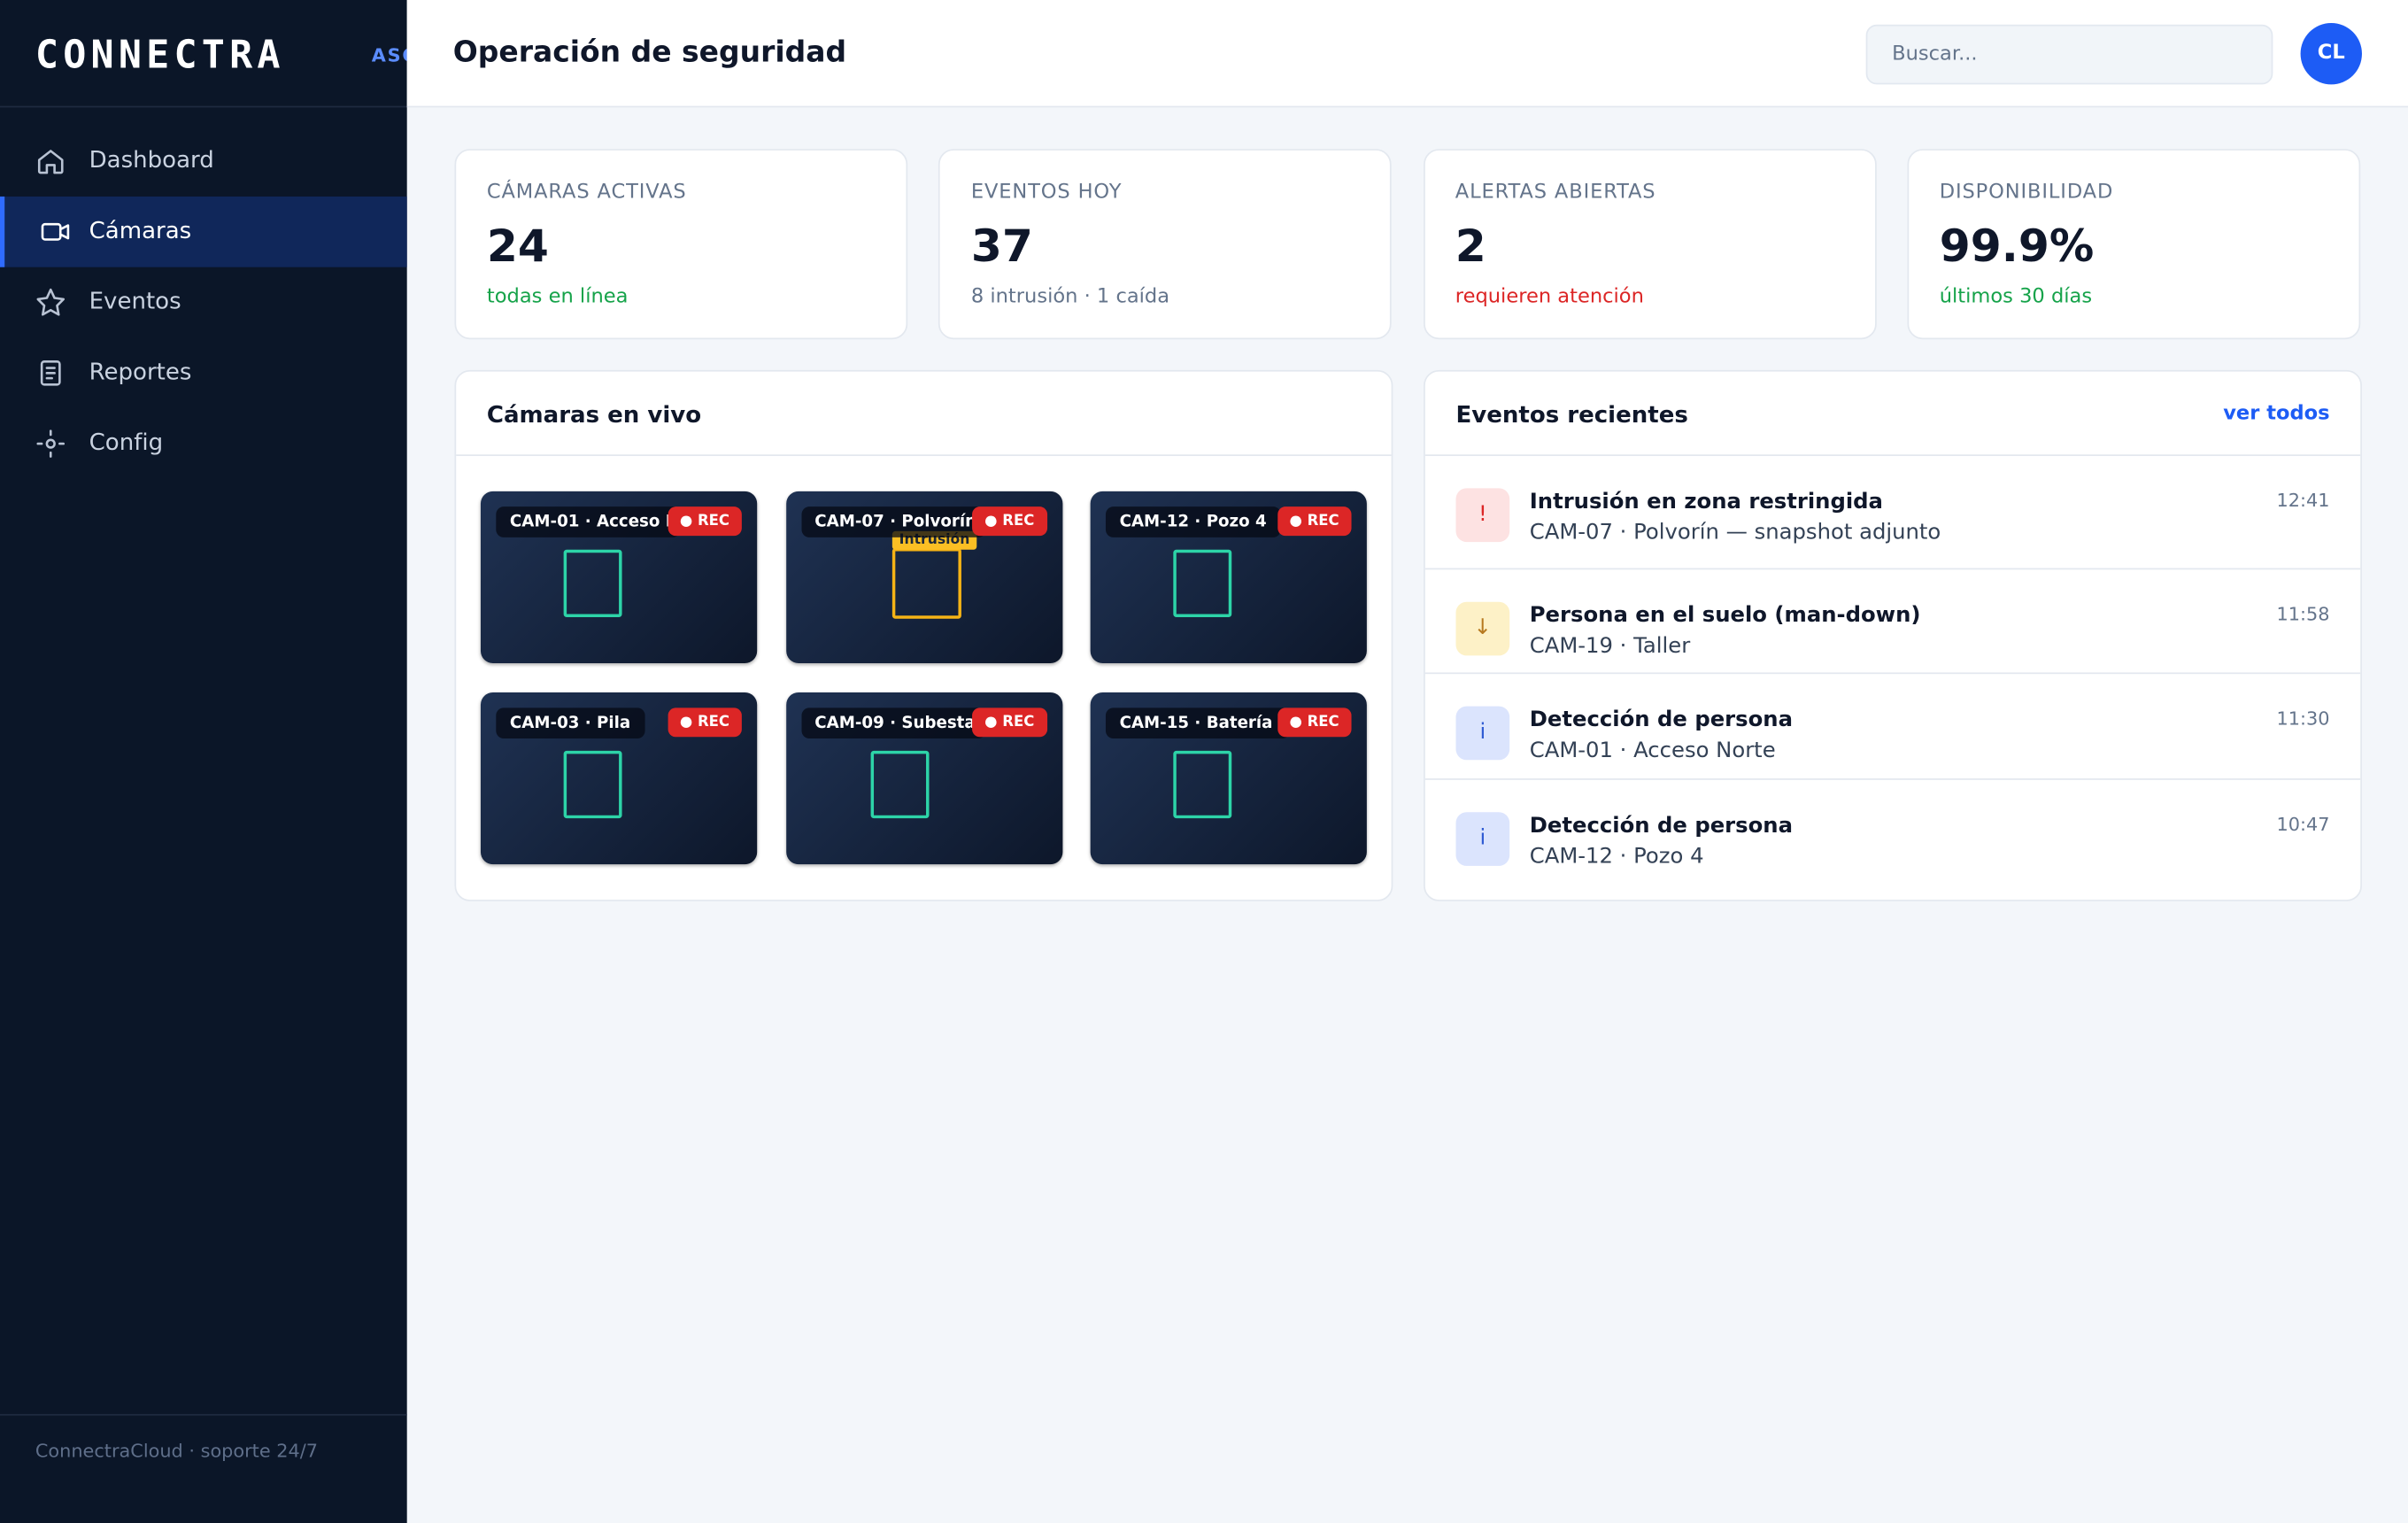  What do you see at coordinates (160, 54) in the screenshot?
I see `brand-logo: CONNECTRA` at bounding box center [160, 54].